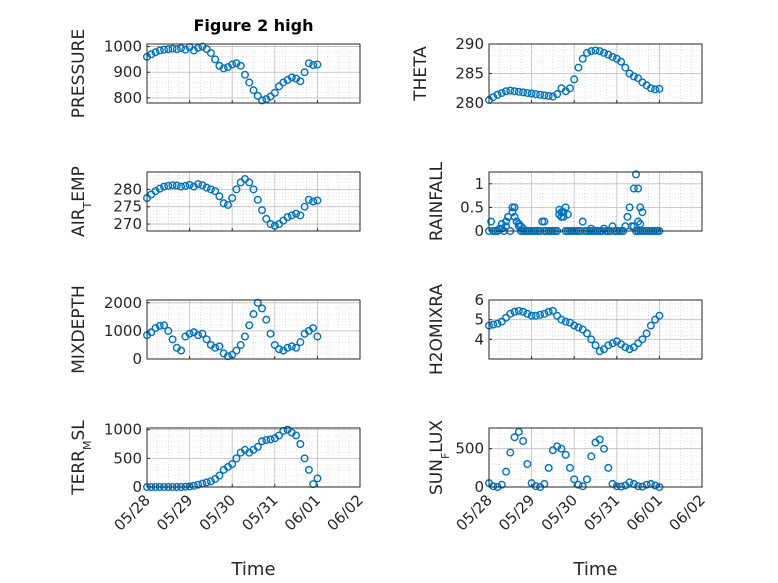 The image size is (778, 583). I want to click on y-tick-label: 0, so click(479, 487).